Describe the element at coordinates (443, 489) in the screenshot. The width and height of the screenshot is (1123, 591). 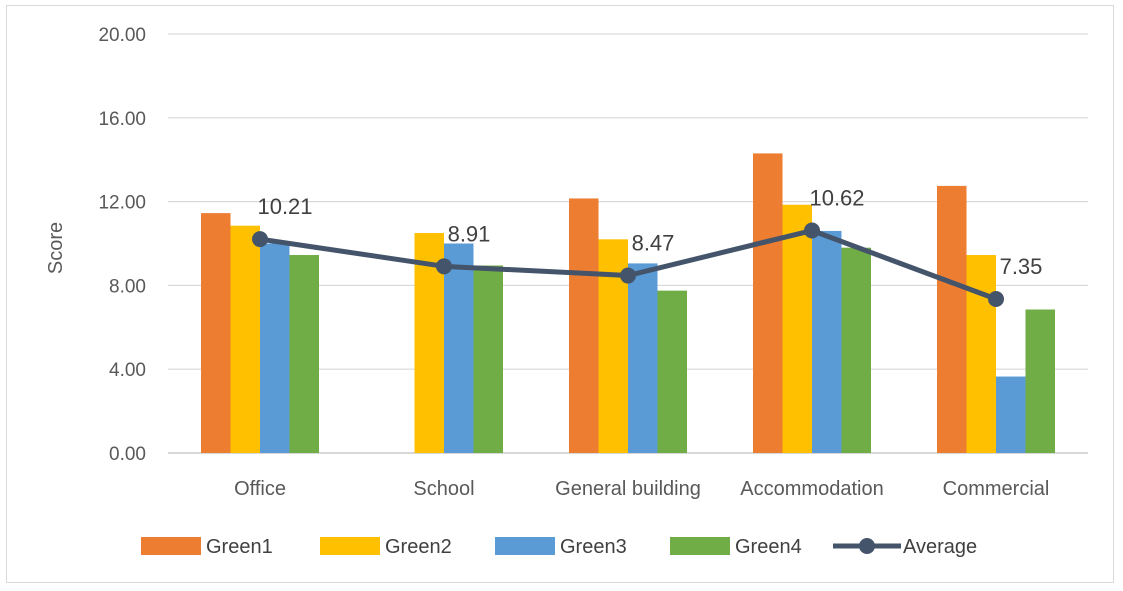
I see `x-category-label: School` at that location.